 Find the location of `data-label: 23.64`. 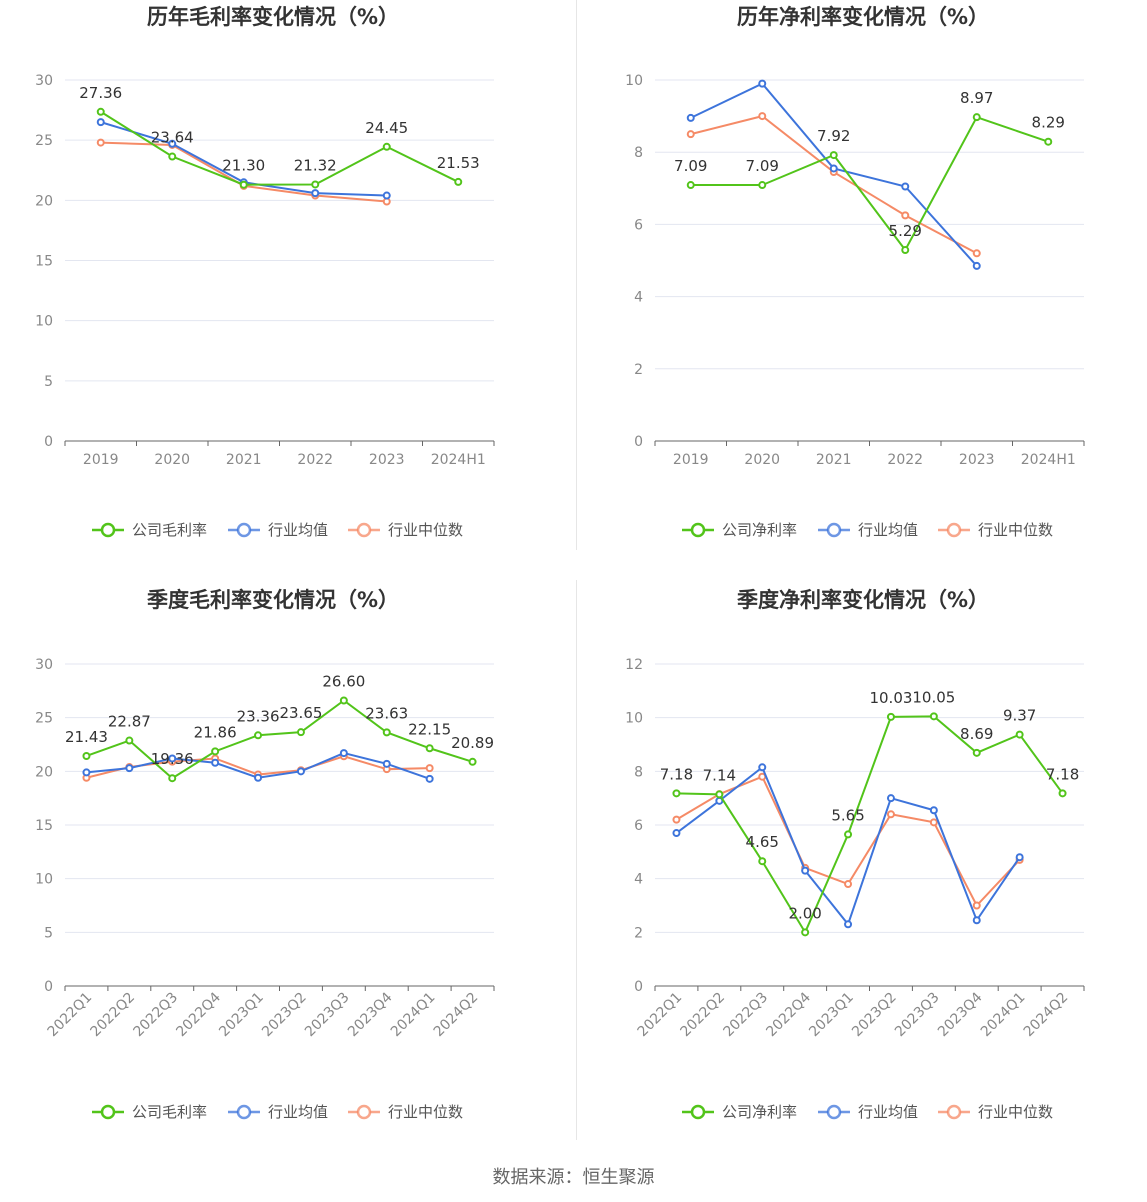

data-label: 23.64 is located at coordinates (172, 138).